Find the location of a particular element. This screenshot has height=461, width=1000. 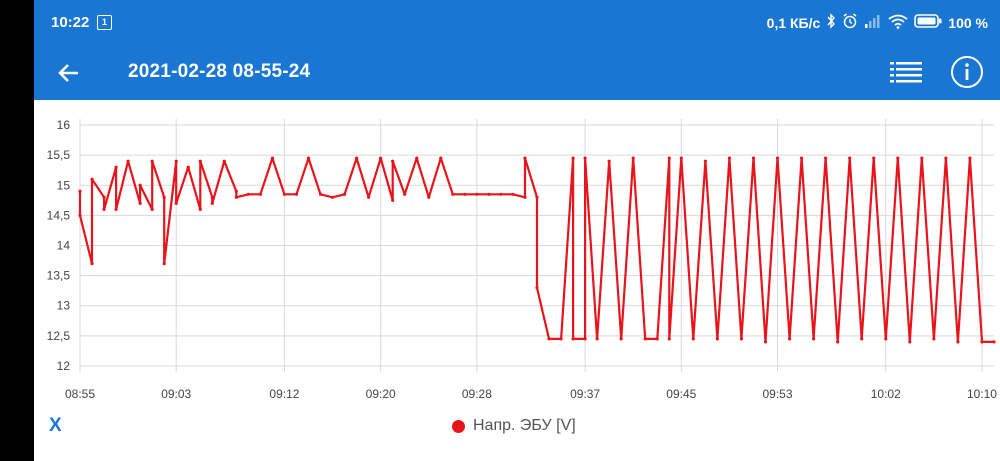

x-tick-label: 10:10 is located at coordinates (982, 394).